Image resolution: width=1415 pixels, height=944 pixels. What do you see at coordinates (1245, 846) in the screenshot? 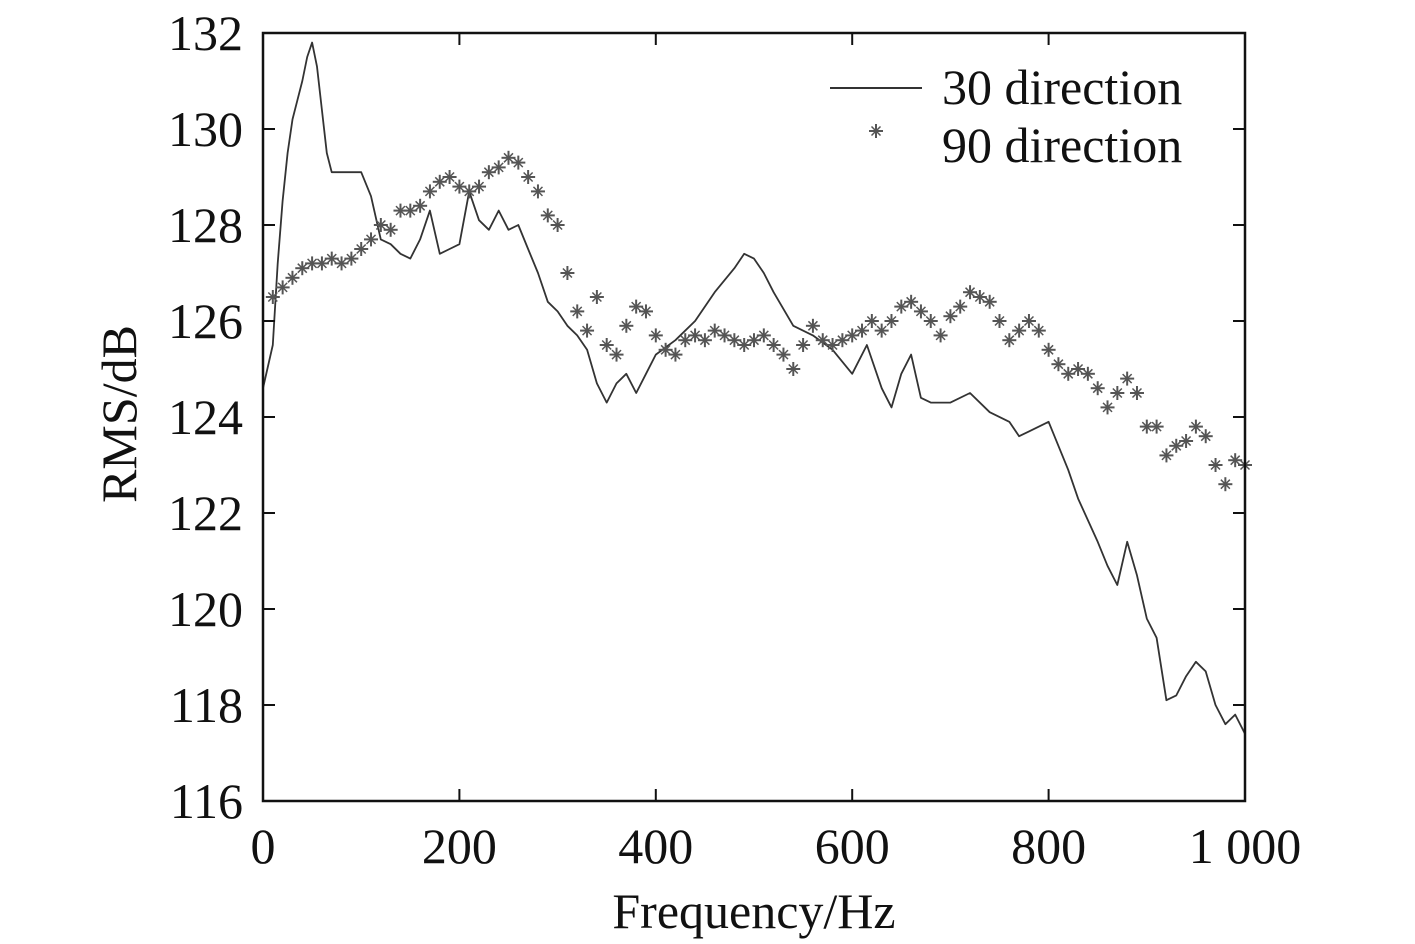
I see `x-tick-label: 1 000` at bounding box center [1245, 846].